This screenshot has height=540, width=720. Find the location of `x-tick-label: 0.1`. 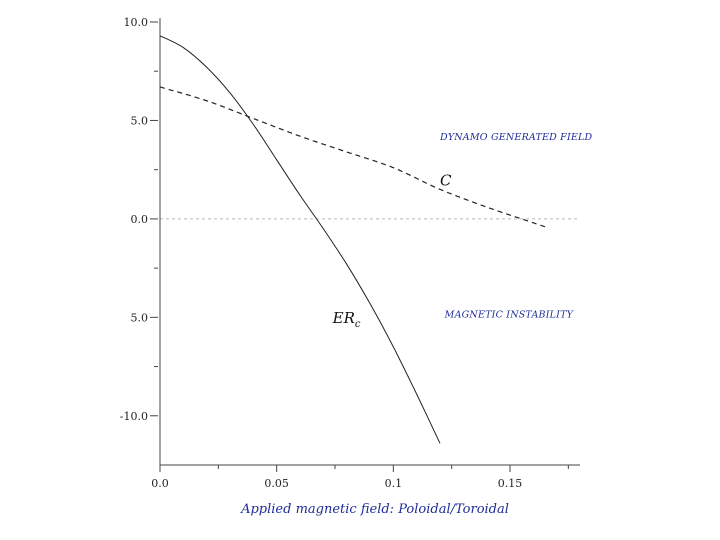

x-tick-label: 0.1 is located at coordinates (394, 483).